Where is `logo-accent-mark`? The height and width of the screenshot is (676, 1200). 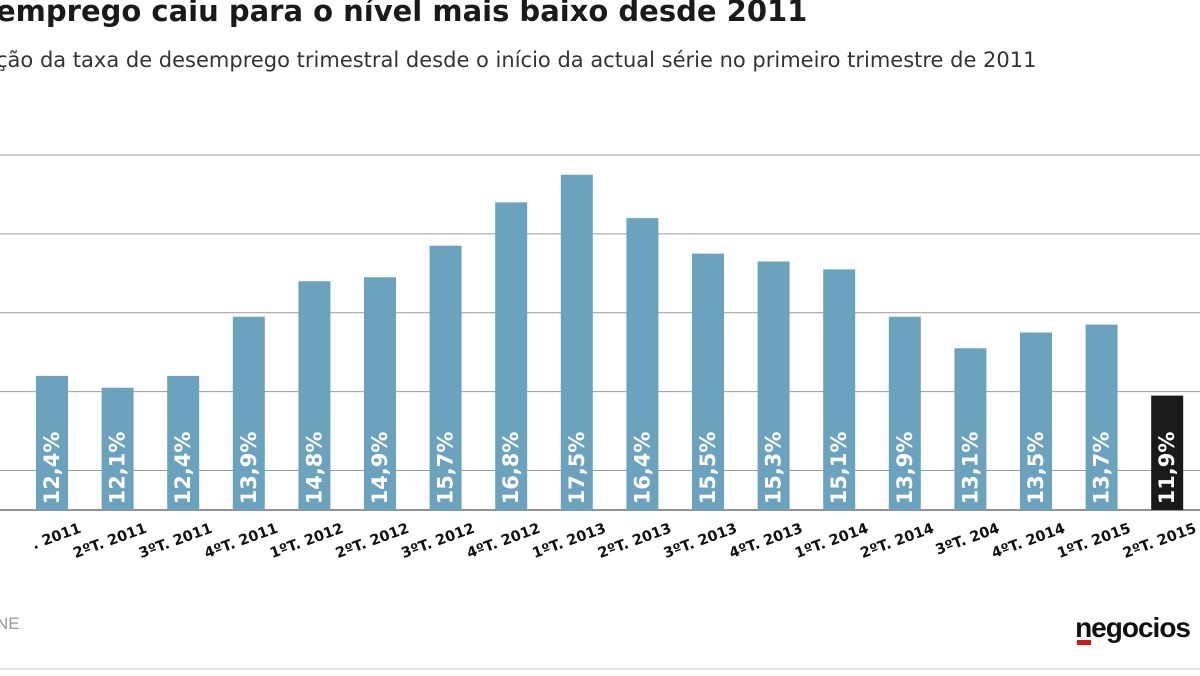
logo-accent-mark is located at coordinates (1084, 642).